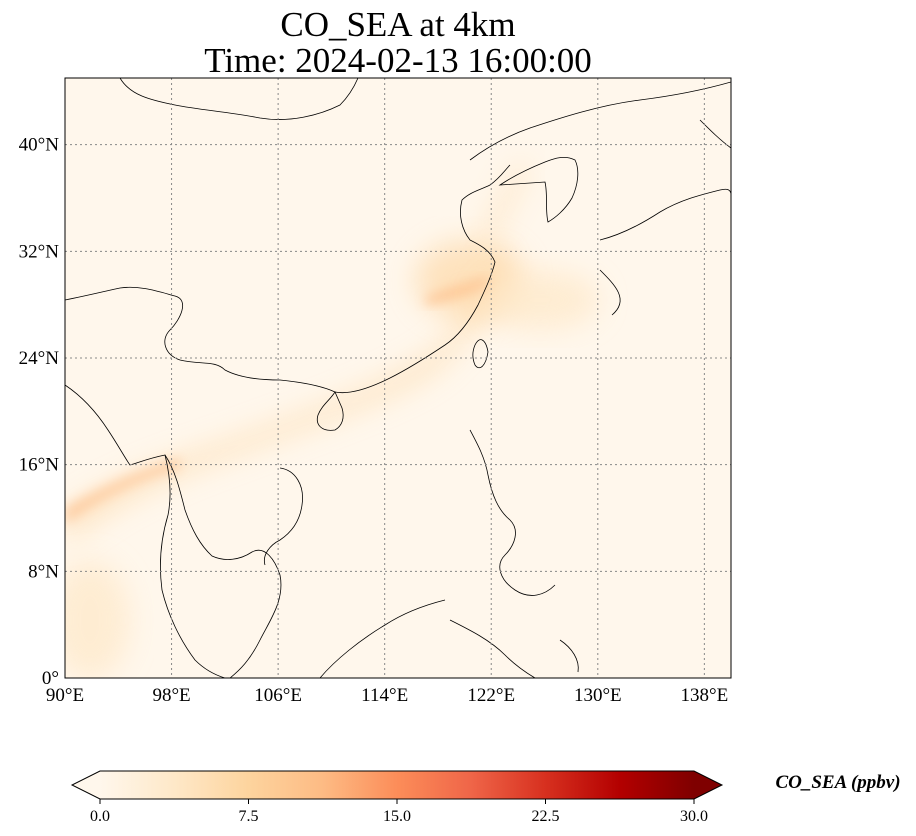 This screenshot has height=836, width=916. What do you see at coordinates (39, 412) in the screenshot?
I see `latitude-tick-labels: 0° 8°N 16°N 24°N 32°N 40°N` at bounding box center [39, 412].